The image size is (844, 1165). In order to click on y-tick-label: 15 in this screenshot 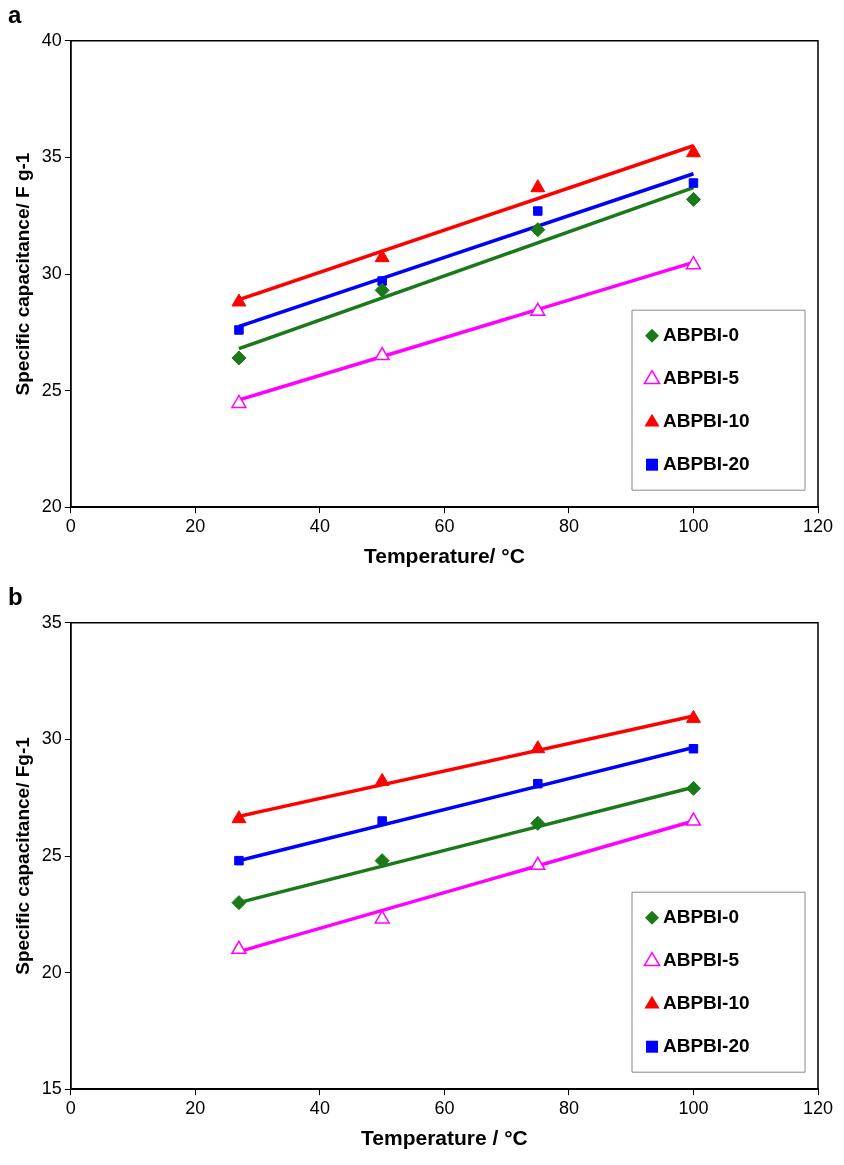, I will do `click(51, 1088)`.